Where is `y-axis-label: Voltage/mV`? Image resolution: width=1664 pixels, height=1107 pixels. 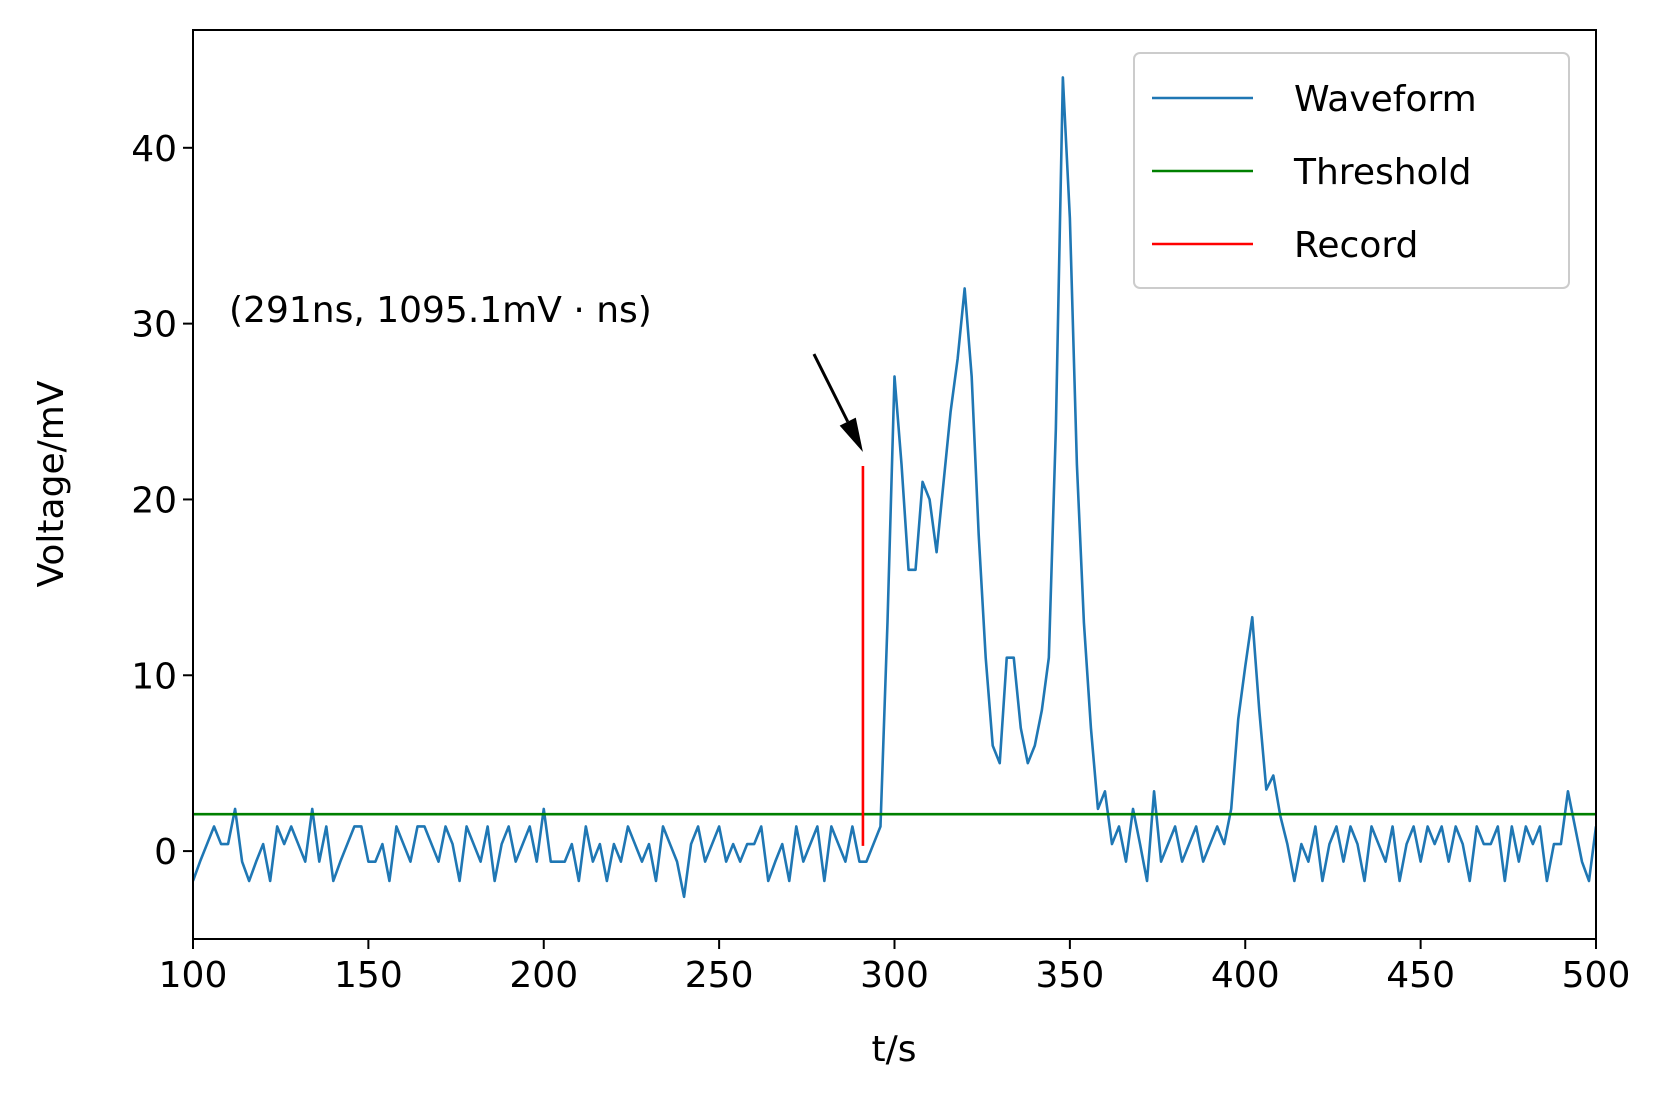 y-axis-label: Voltage/mV is located at coordinates (51, 483).